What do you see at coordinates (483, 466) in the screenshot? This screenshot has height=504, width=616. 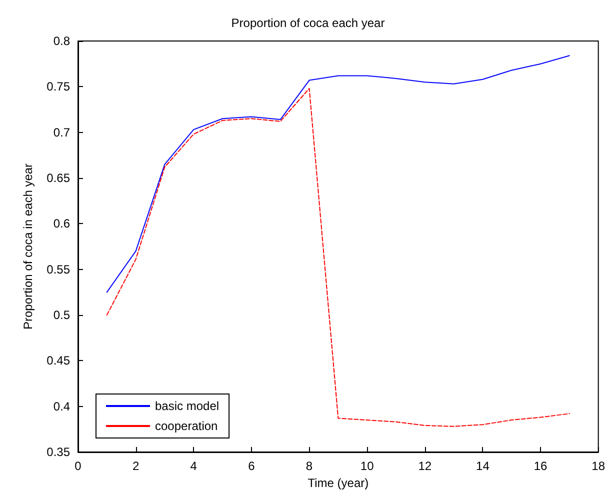 I see `x-tick-label: 14` at bounding box center [483, 466].